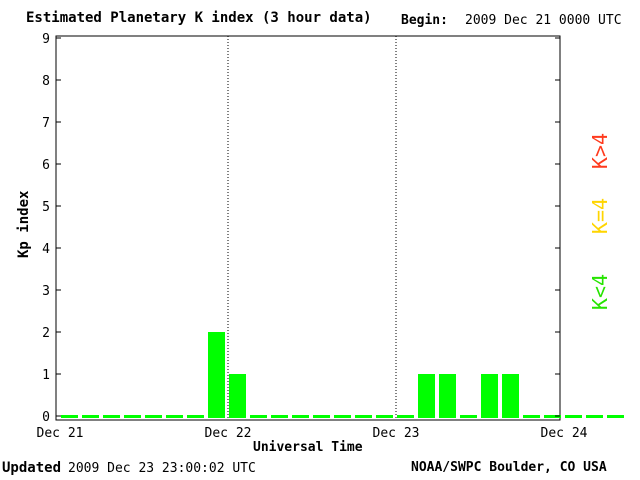  What do you see at coordinates (46, 333) in the screenshot?
I see `y-tick-label: 2` at bounding box center [46, 333].